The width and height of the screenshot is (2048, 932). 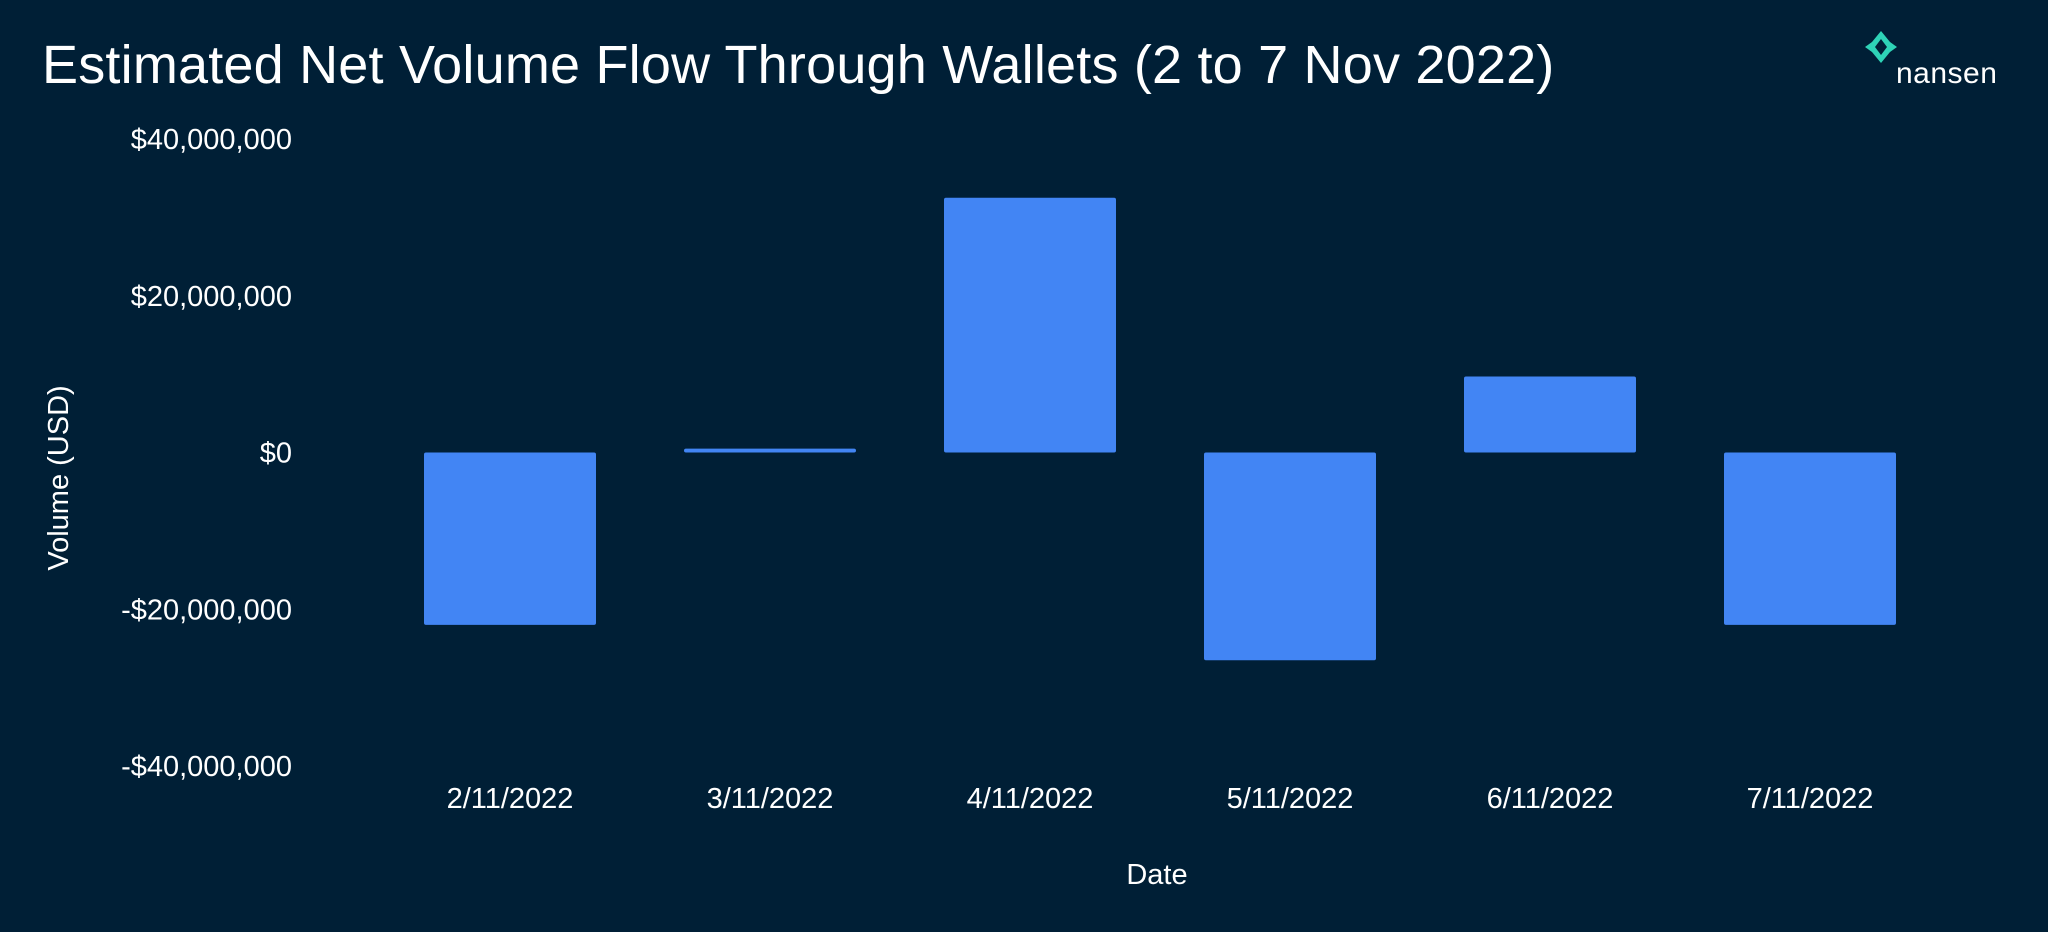 What do you see at coordinates (770, 450) in the screenshot?
I see `bar-3-11-2022` at bounding box center [770, 450].